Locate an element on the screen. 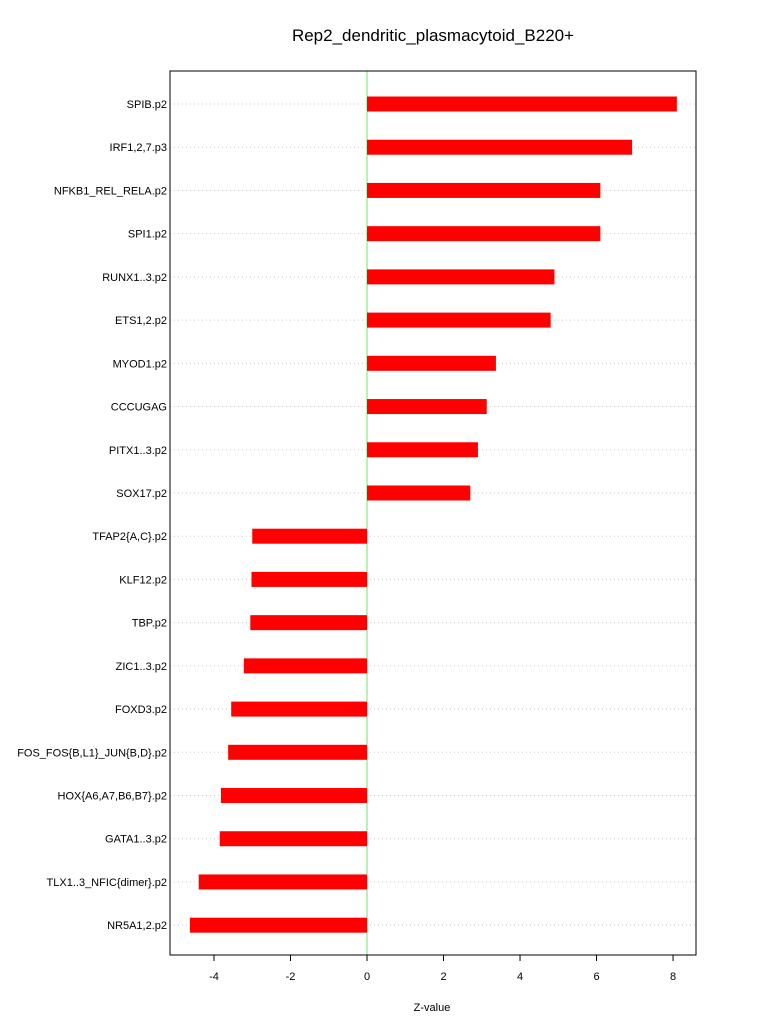 The width and height of the screenshot is (768, 1028). x-tick-label: 0 is located at coordinates (367, 977).